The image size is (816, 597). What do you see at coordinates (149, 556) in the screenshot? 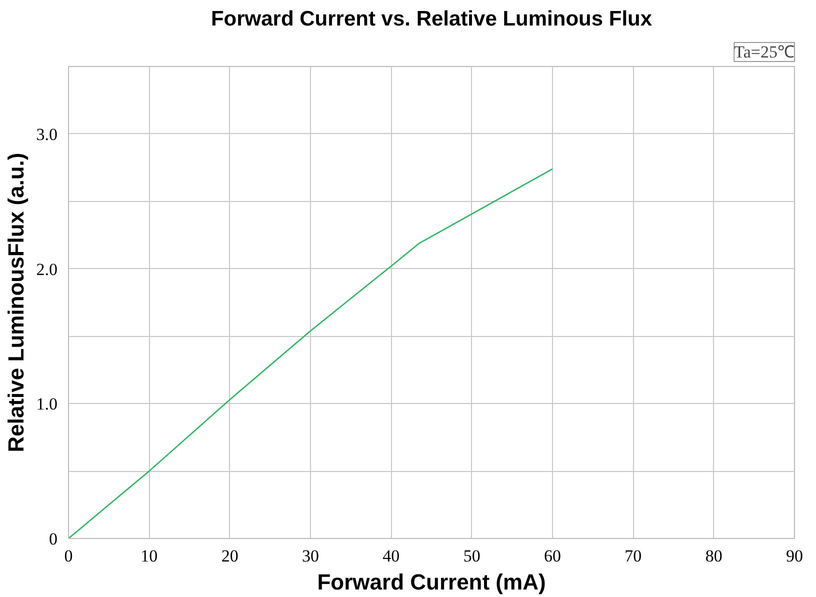
I see `x-tick-label: 10` at bounding box center [149, 556].